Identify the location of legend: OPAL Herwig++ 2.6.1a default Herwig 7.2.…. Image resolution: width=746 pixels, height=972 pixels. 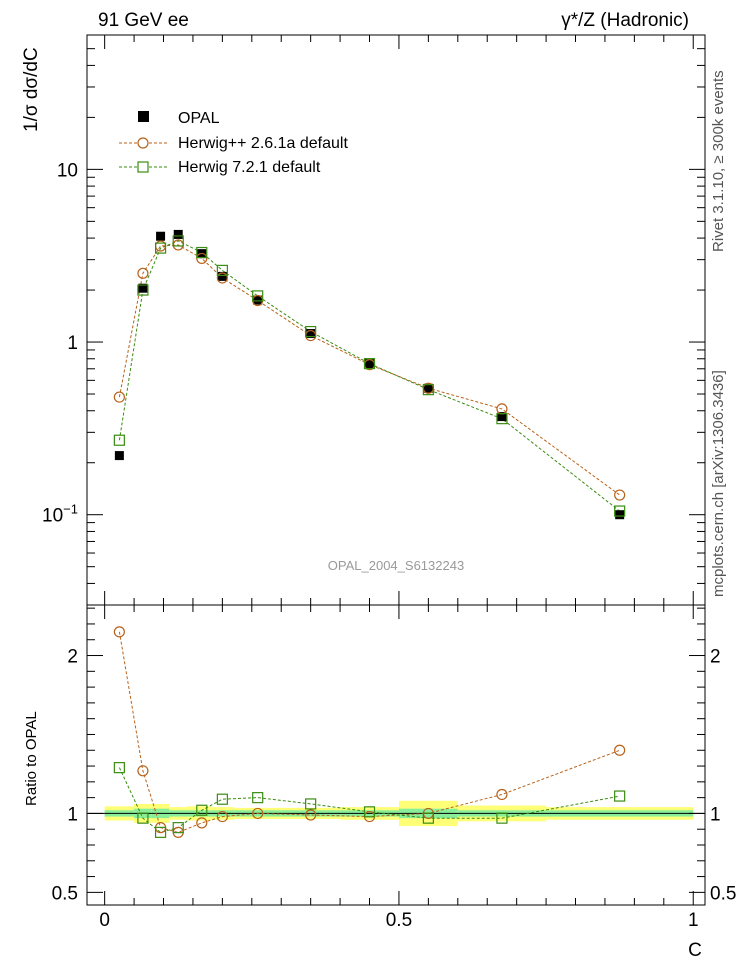
(233, 143).